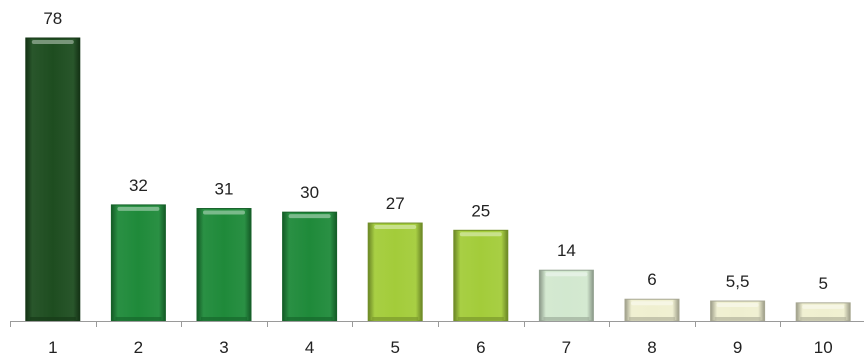  What do you see at coordinates (394, 347) in the screenshot?
I see `x-tick-label: 5` at bounding box center [394, 347].